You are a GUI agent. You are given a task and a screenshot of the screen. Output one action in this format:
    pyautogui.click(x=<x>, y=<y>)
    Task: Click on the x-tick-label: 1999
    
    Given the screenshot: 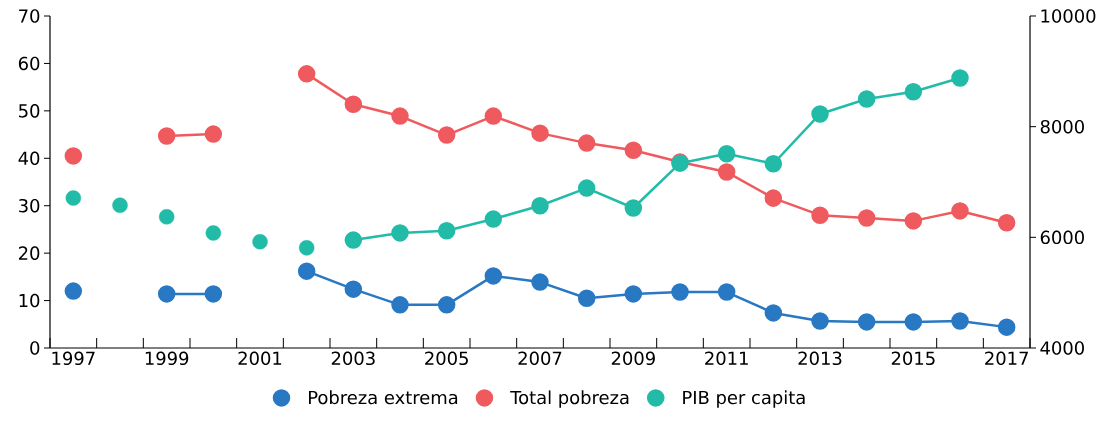 What is the action you would take?
    pyautogui.click(x=167, y=358)
    